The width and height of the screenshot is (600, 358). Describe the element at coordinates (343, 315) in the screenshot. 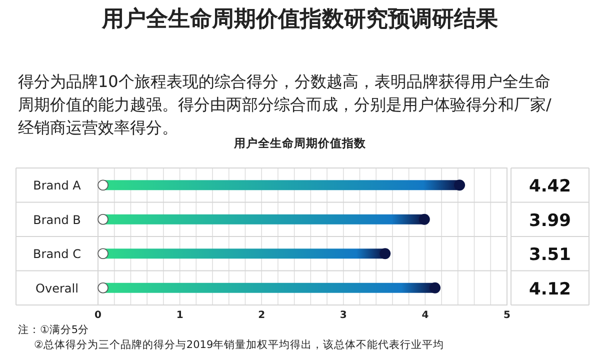

I see `x-tick-label: 3` at that location.